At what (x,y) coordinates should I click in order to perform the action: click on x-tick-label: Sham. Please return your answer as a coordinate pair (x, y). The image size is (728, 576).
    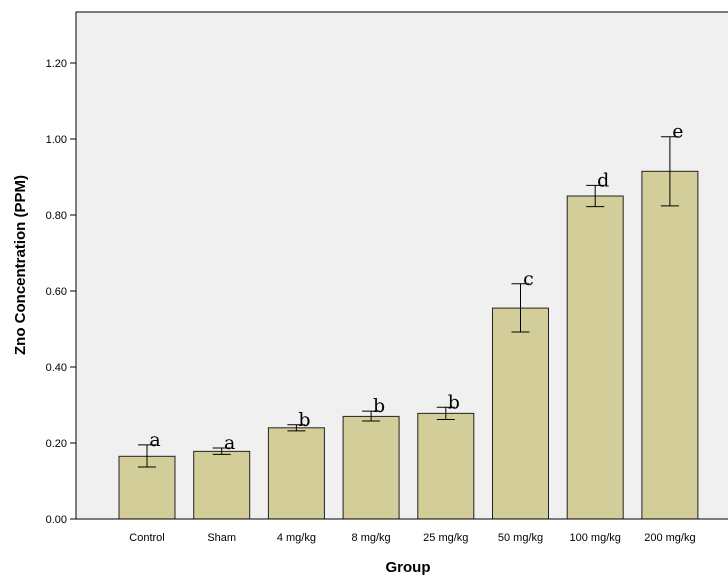
    Looking at the image, I should click on (221, 538).